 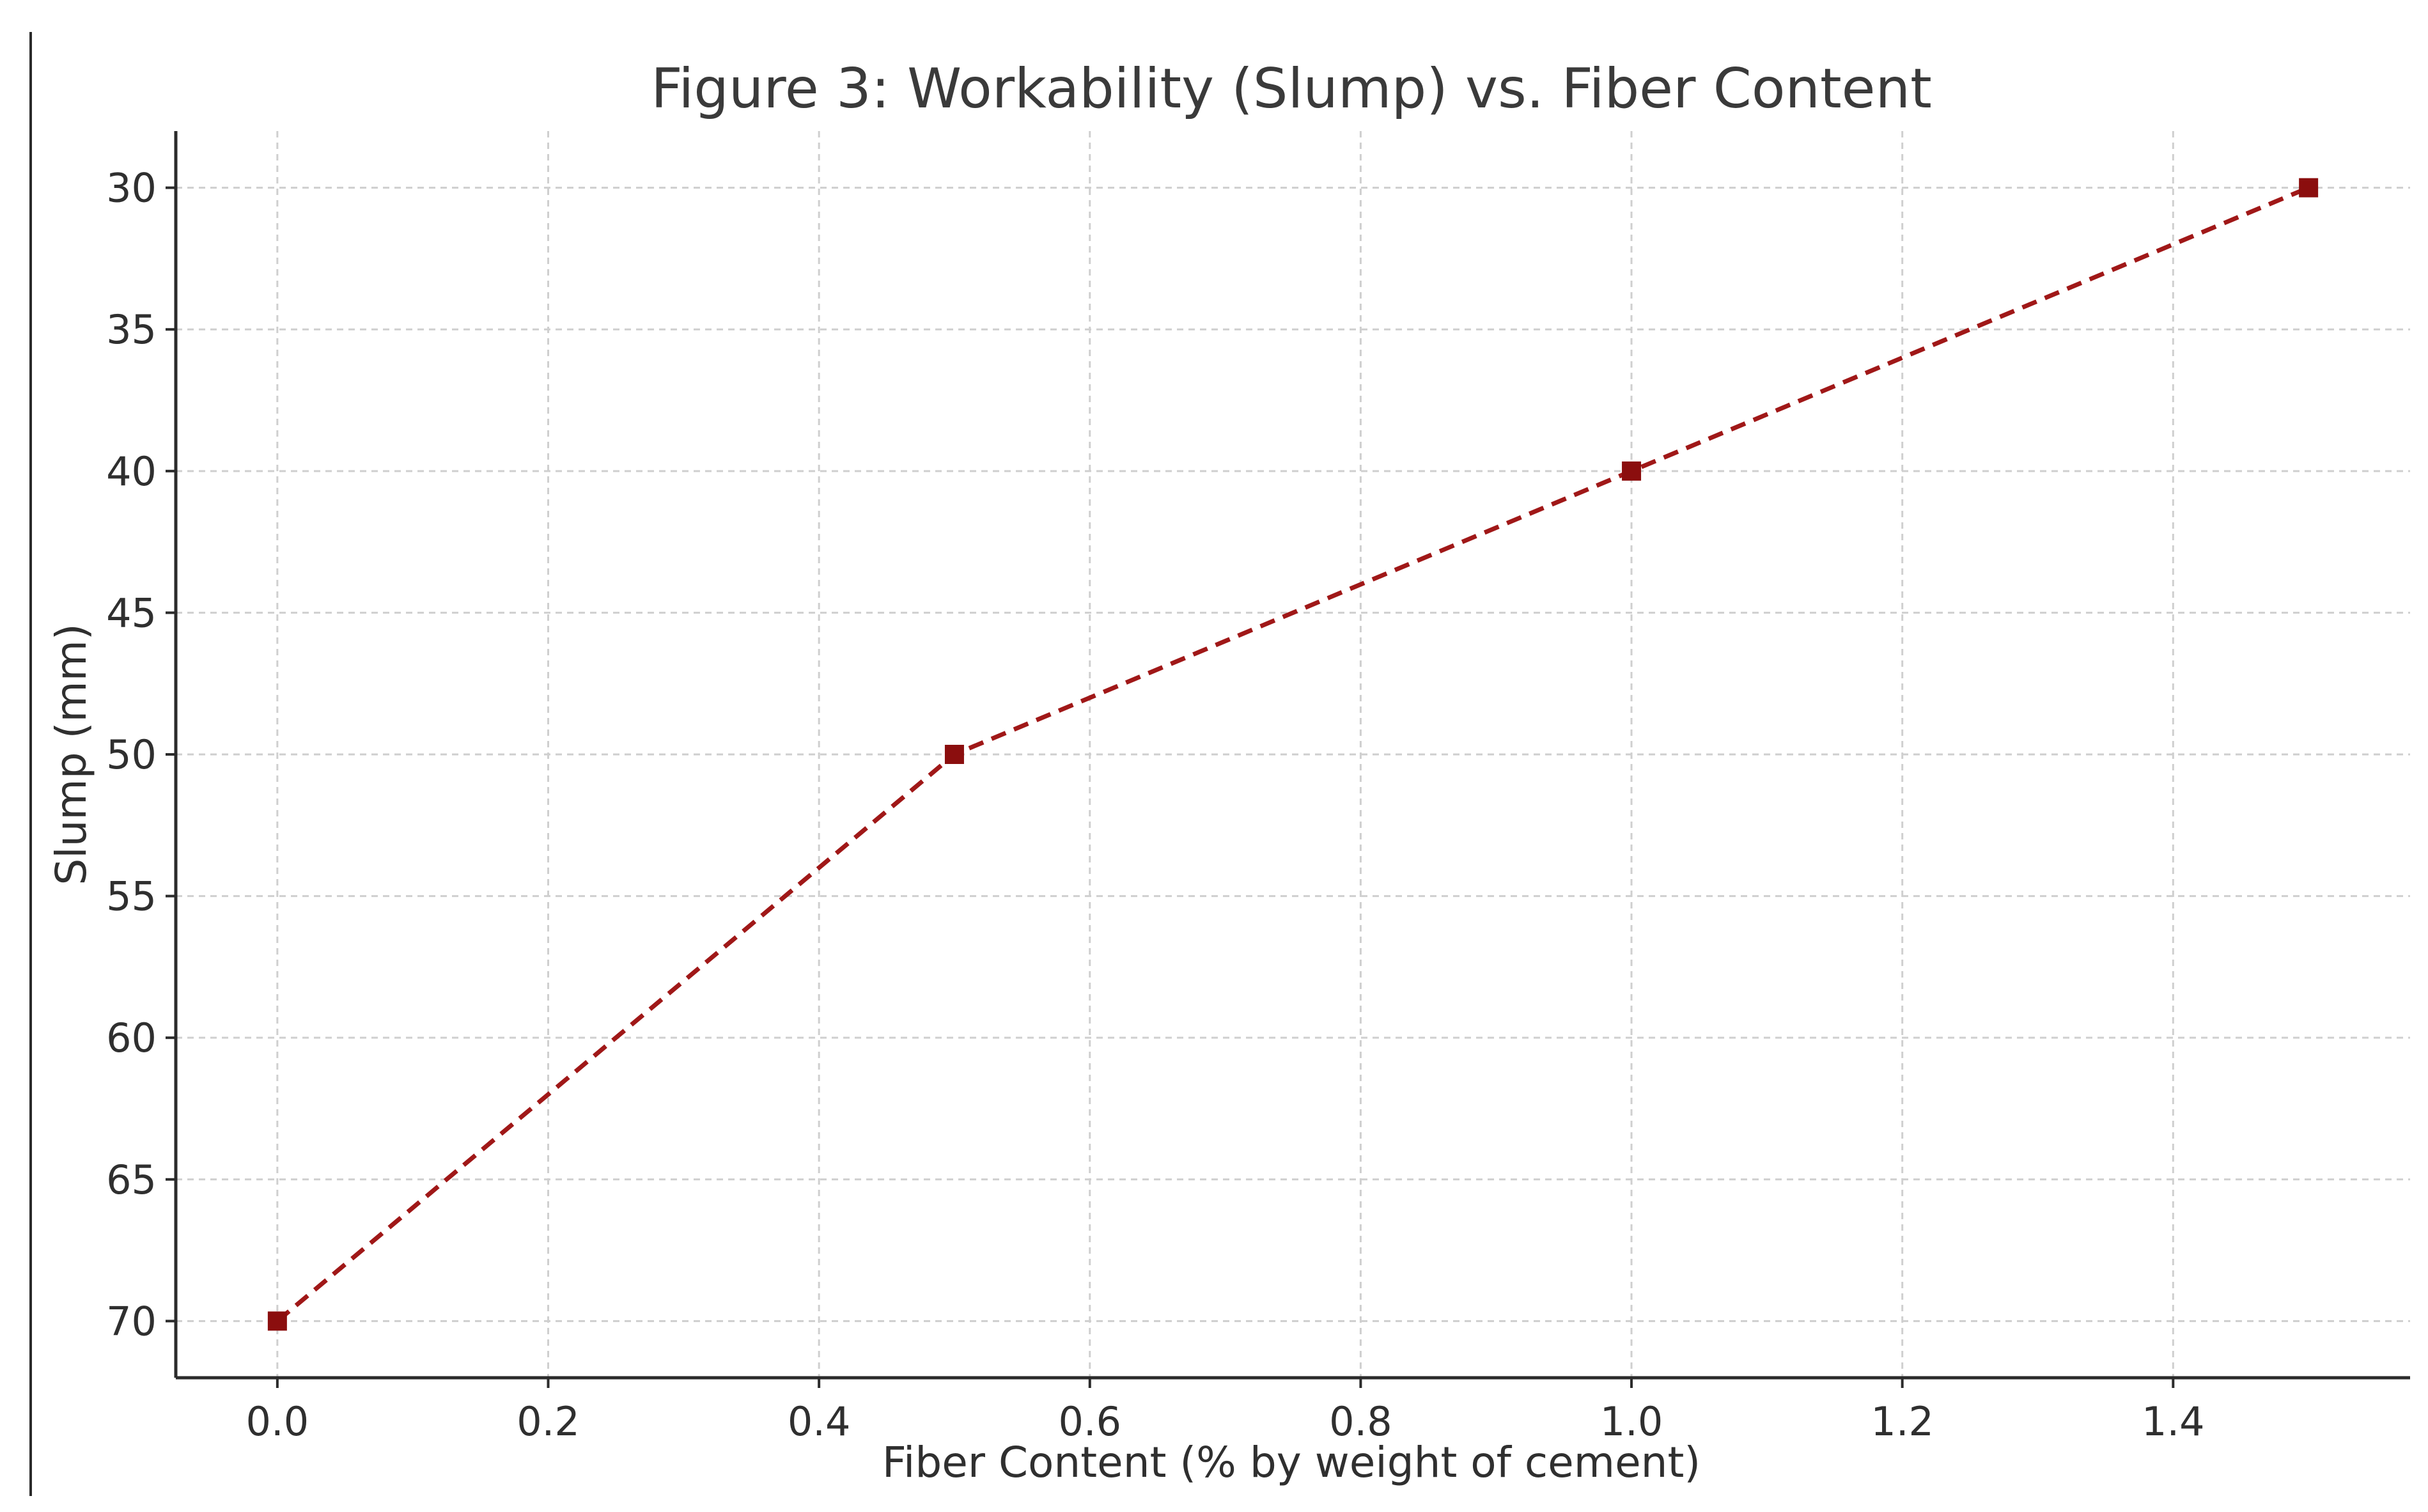 What do you see at coordinates (131, 188) in the screenshot?
I see `y-tick-label: 30` at bounding box center [131, 188].